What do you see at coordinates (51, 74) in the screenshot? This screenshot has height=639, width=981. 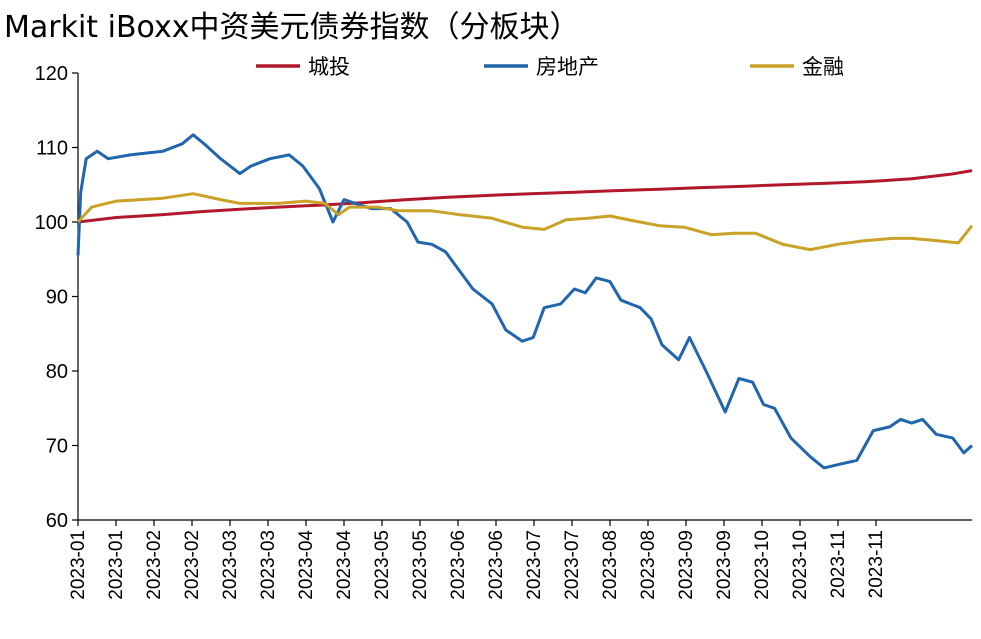 I see `y-tick-label: 120` at bounding box center [51, 74].